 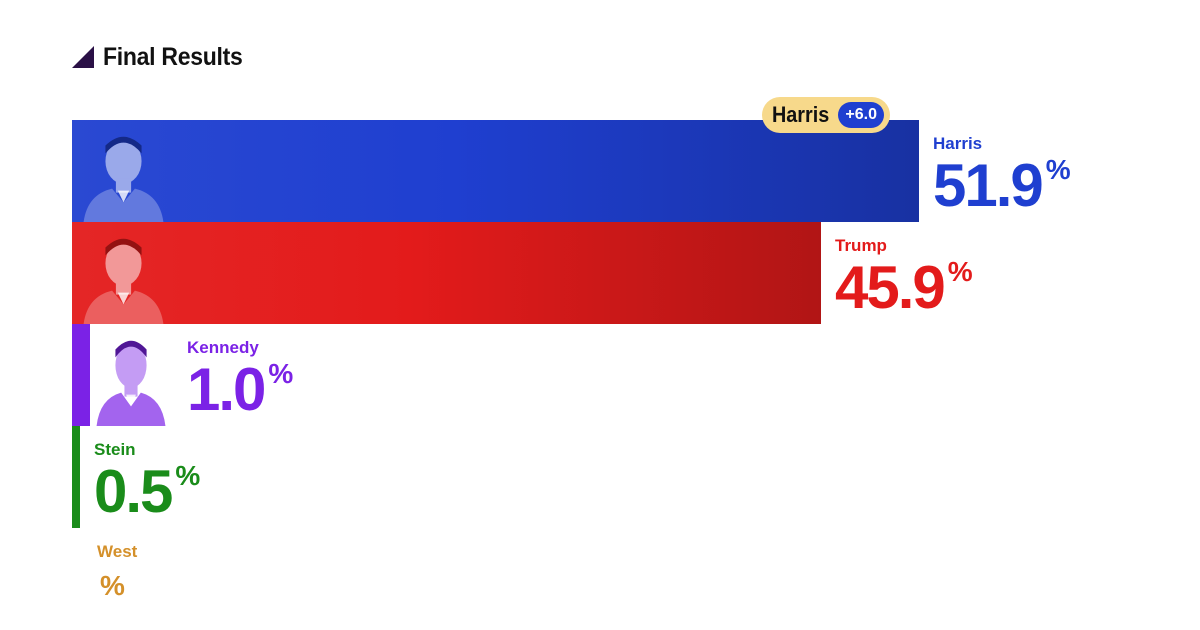 I want to click on candidate-row-harris: Harris 51.9%, so click(x=622, y=171).